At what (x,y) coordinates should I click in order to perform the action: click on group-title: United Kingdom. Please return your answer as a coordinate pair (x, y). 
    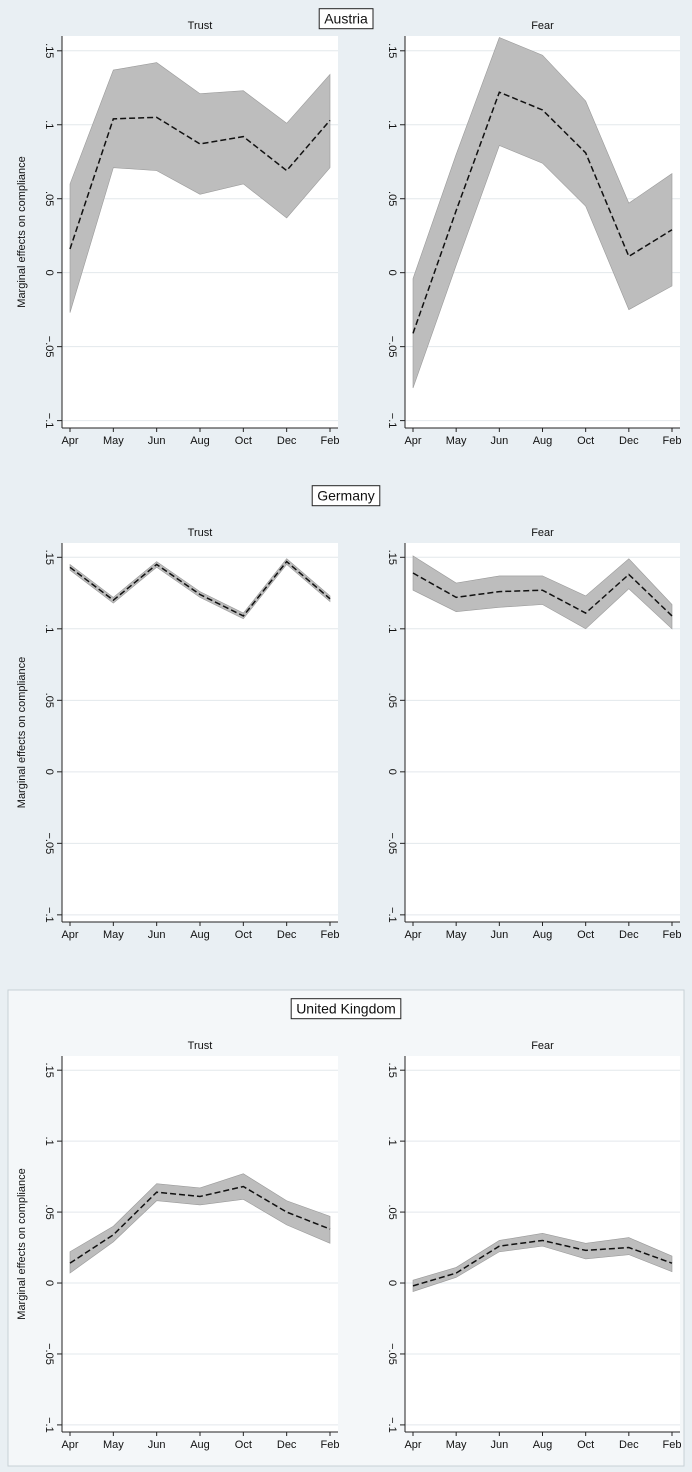
    Looking at the image, I should click on (346, 1009).